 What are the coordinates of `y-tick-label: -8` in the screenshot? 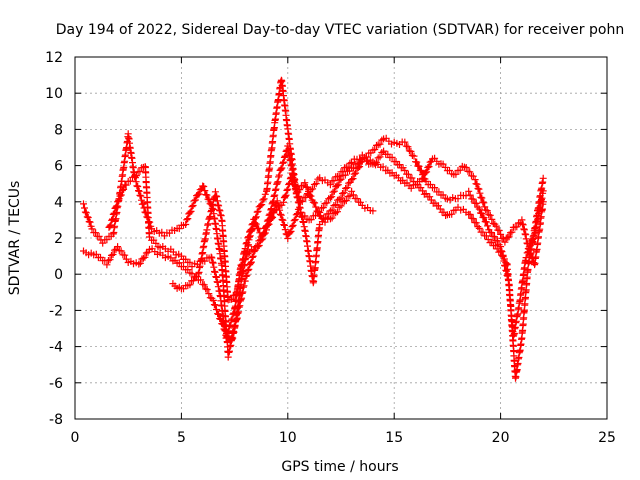 It's located at (56, 420).